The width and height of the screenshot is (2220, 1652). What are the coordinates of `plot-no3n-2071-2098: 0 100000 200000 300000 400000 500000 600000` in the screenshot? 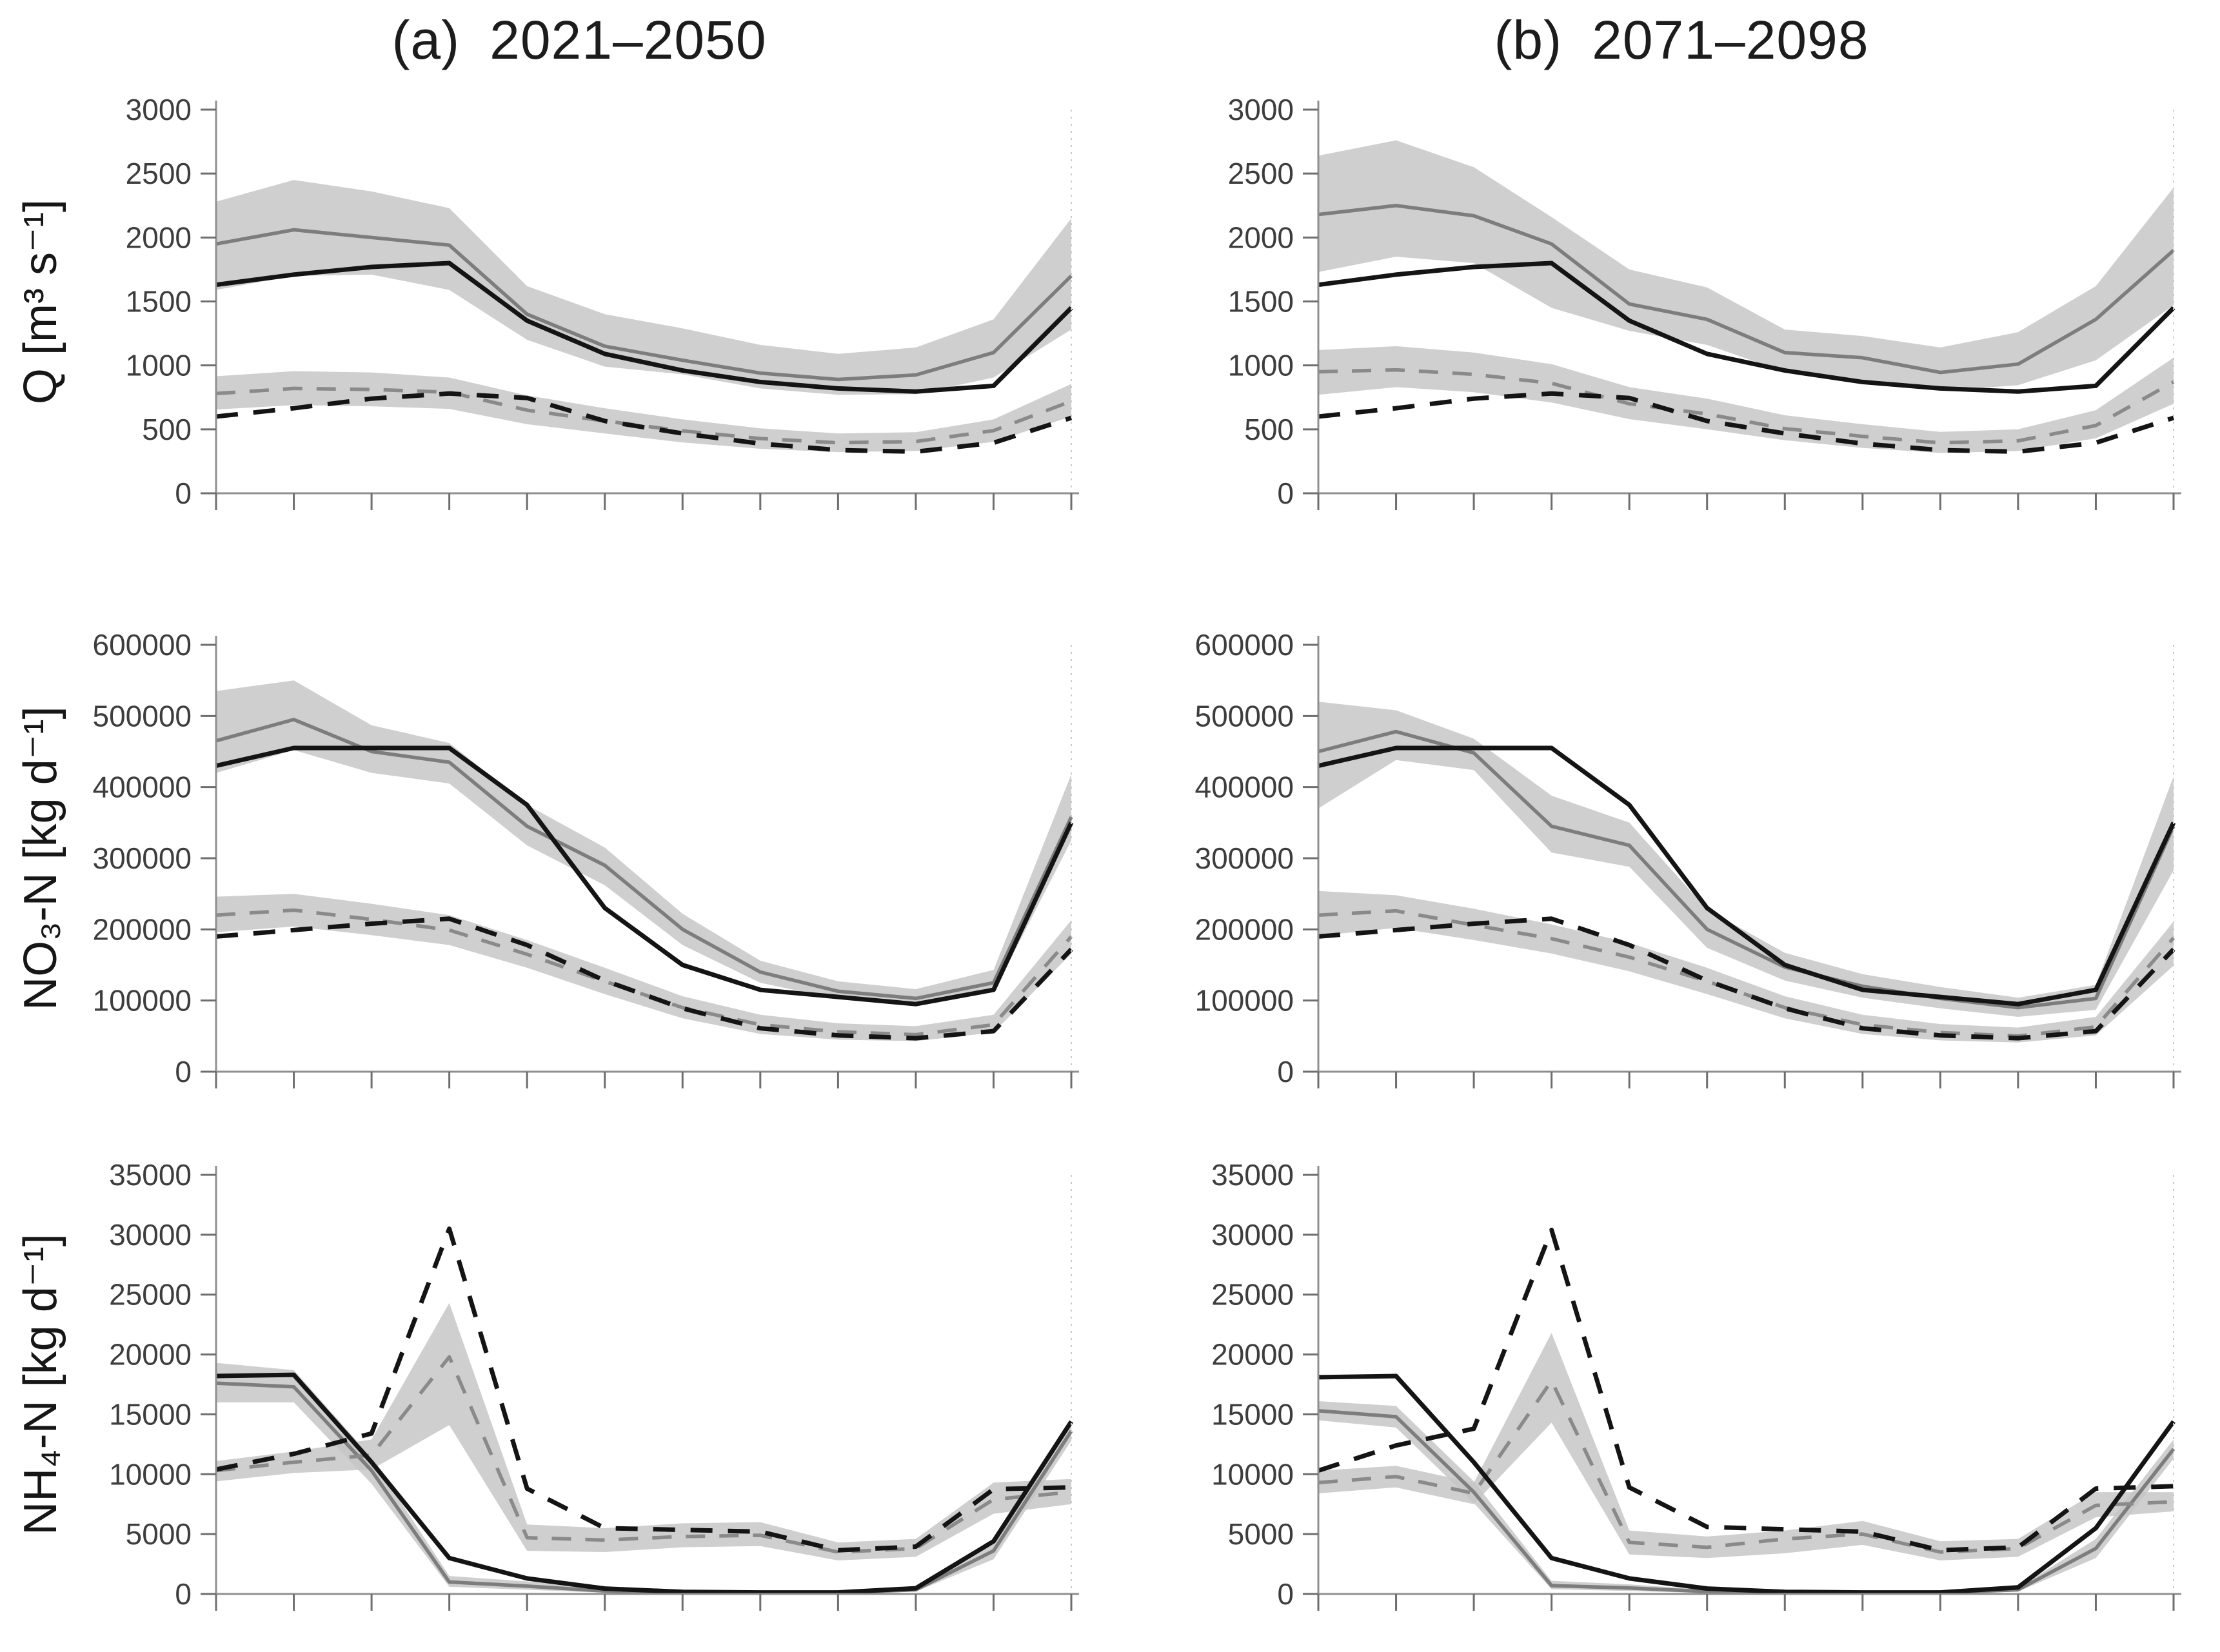 It's located at (1688, 858).